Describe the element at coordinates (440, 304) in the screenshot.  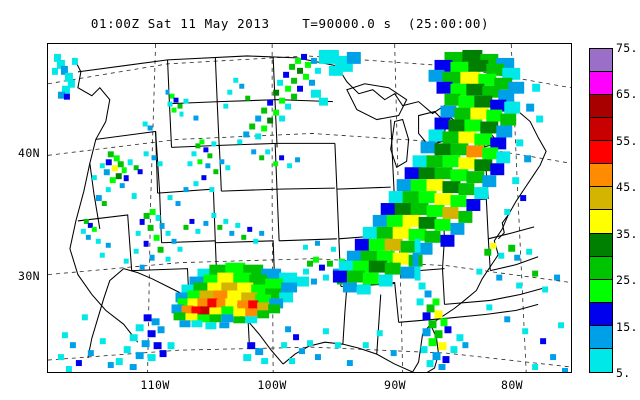
I see `echo-florida` at that location.